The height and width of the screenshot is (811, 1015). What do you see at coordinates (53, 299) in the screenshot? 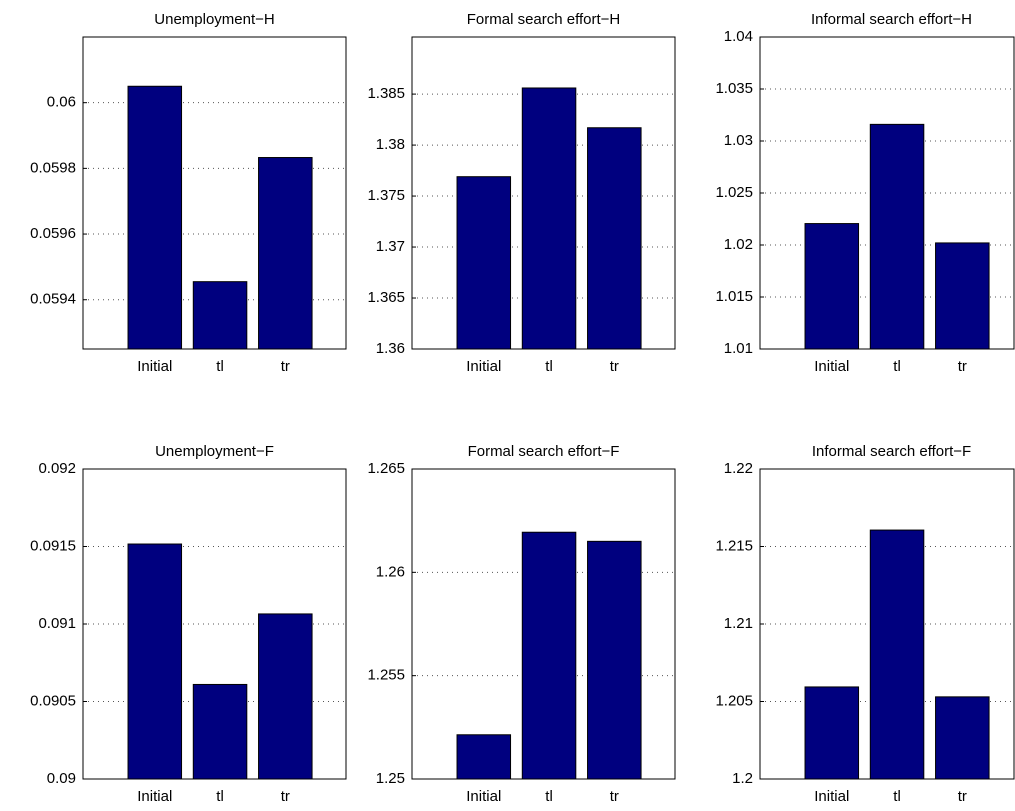
I see `y-tick-label: 0.0594` at bounding box center [53, 299].